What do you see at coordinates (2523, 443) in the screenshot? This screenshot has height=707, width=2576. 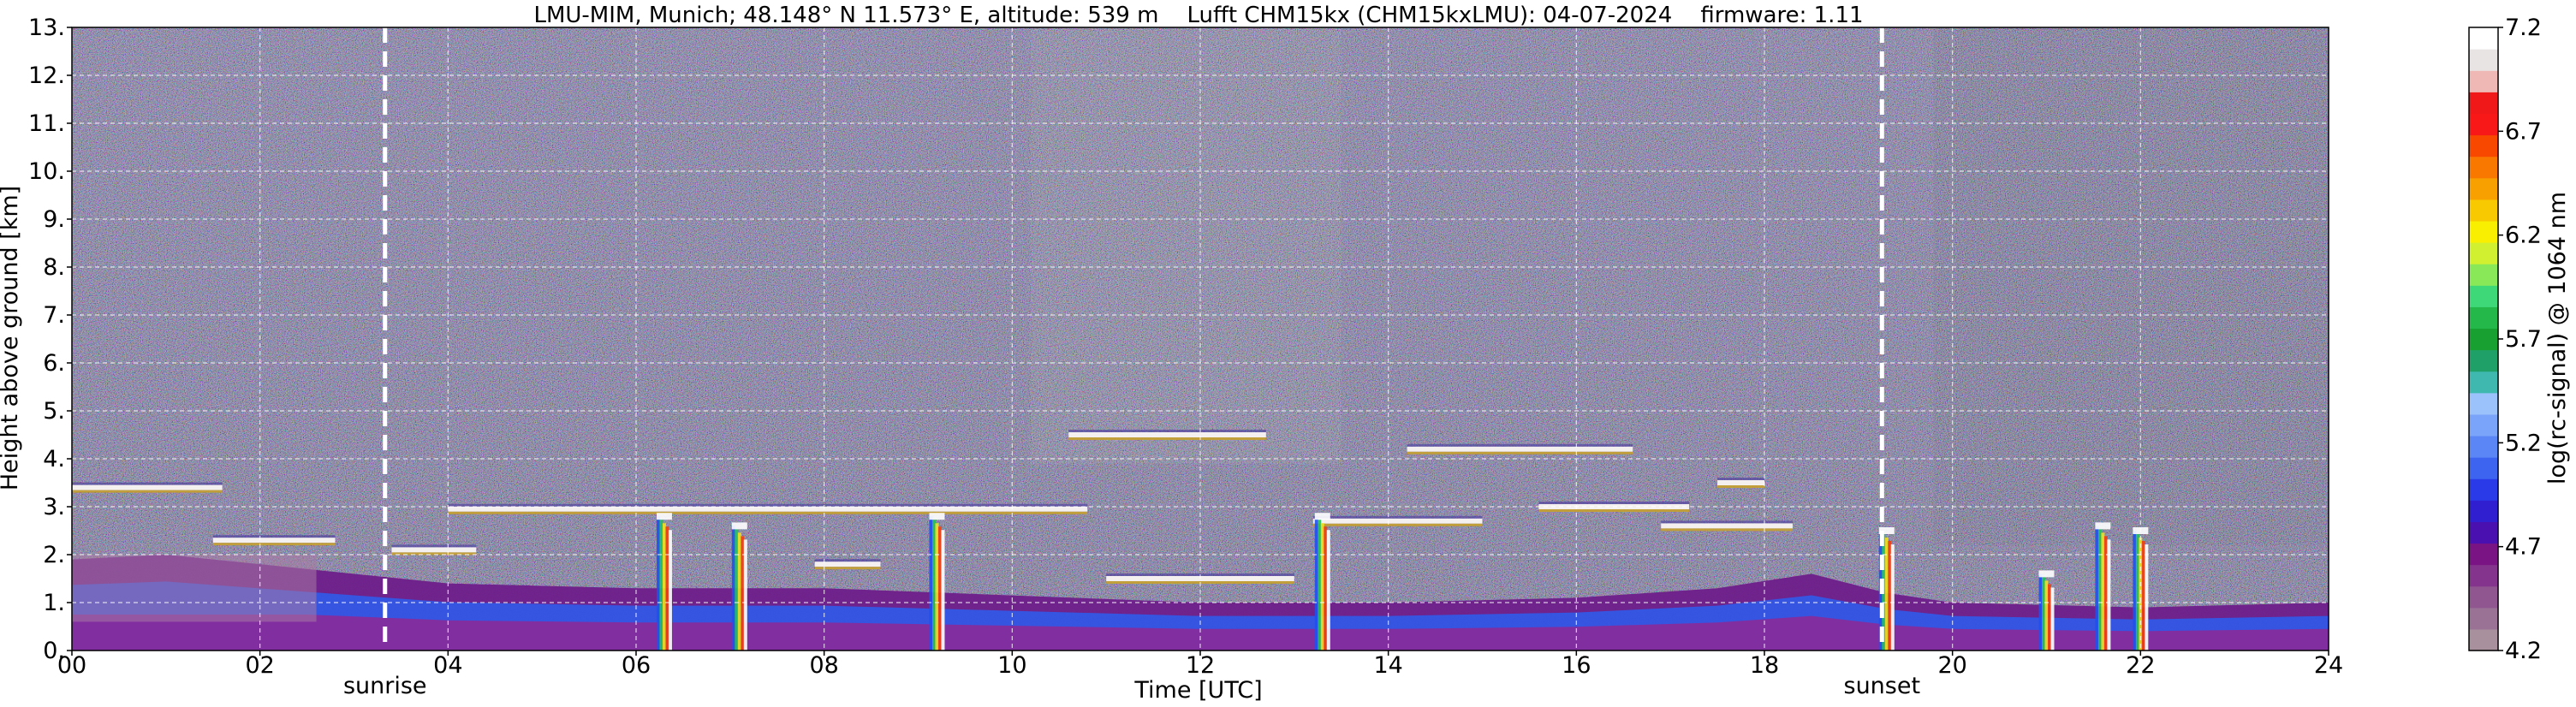 I see `colorbar-tick-label: 5.2` at bounding box center [2523, 443].